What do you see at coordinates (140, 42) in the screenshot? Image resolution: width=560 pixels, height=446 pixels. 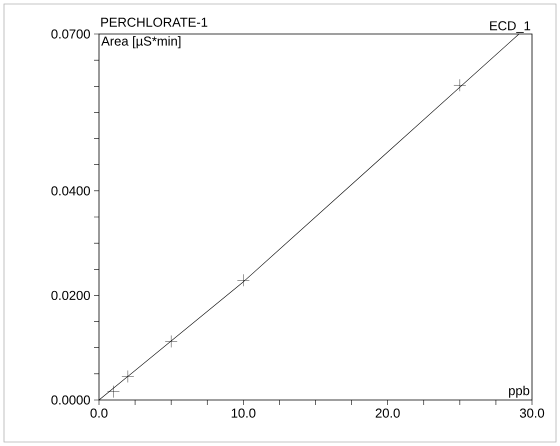 I see `y-axis-title: Area [µS*min]` at bounding box center [140, 42].